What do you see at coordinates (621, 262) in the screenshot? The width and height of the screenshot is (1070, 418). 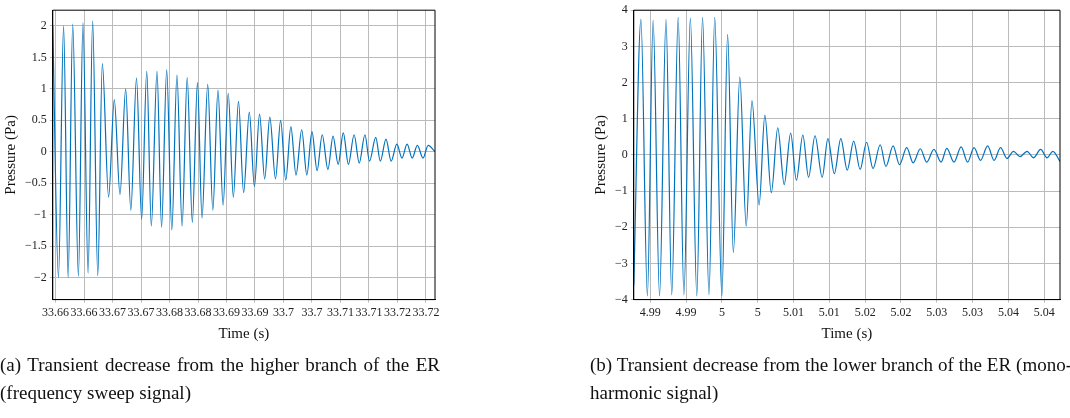 I see `y-tick-label: −3` at bounding box center [621, 262].